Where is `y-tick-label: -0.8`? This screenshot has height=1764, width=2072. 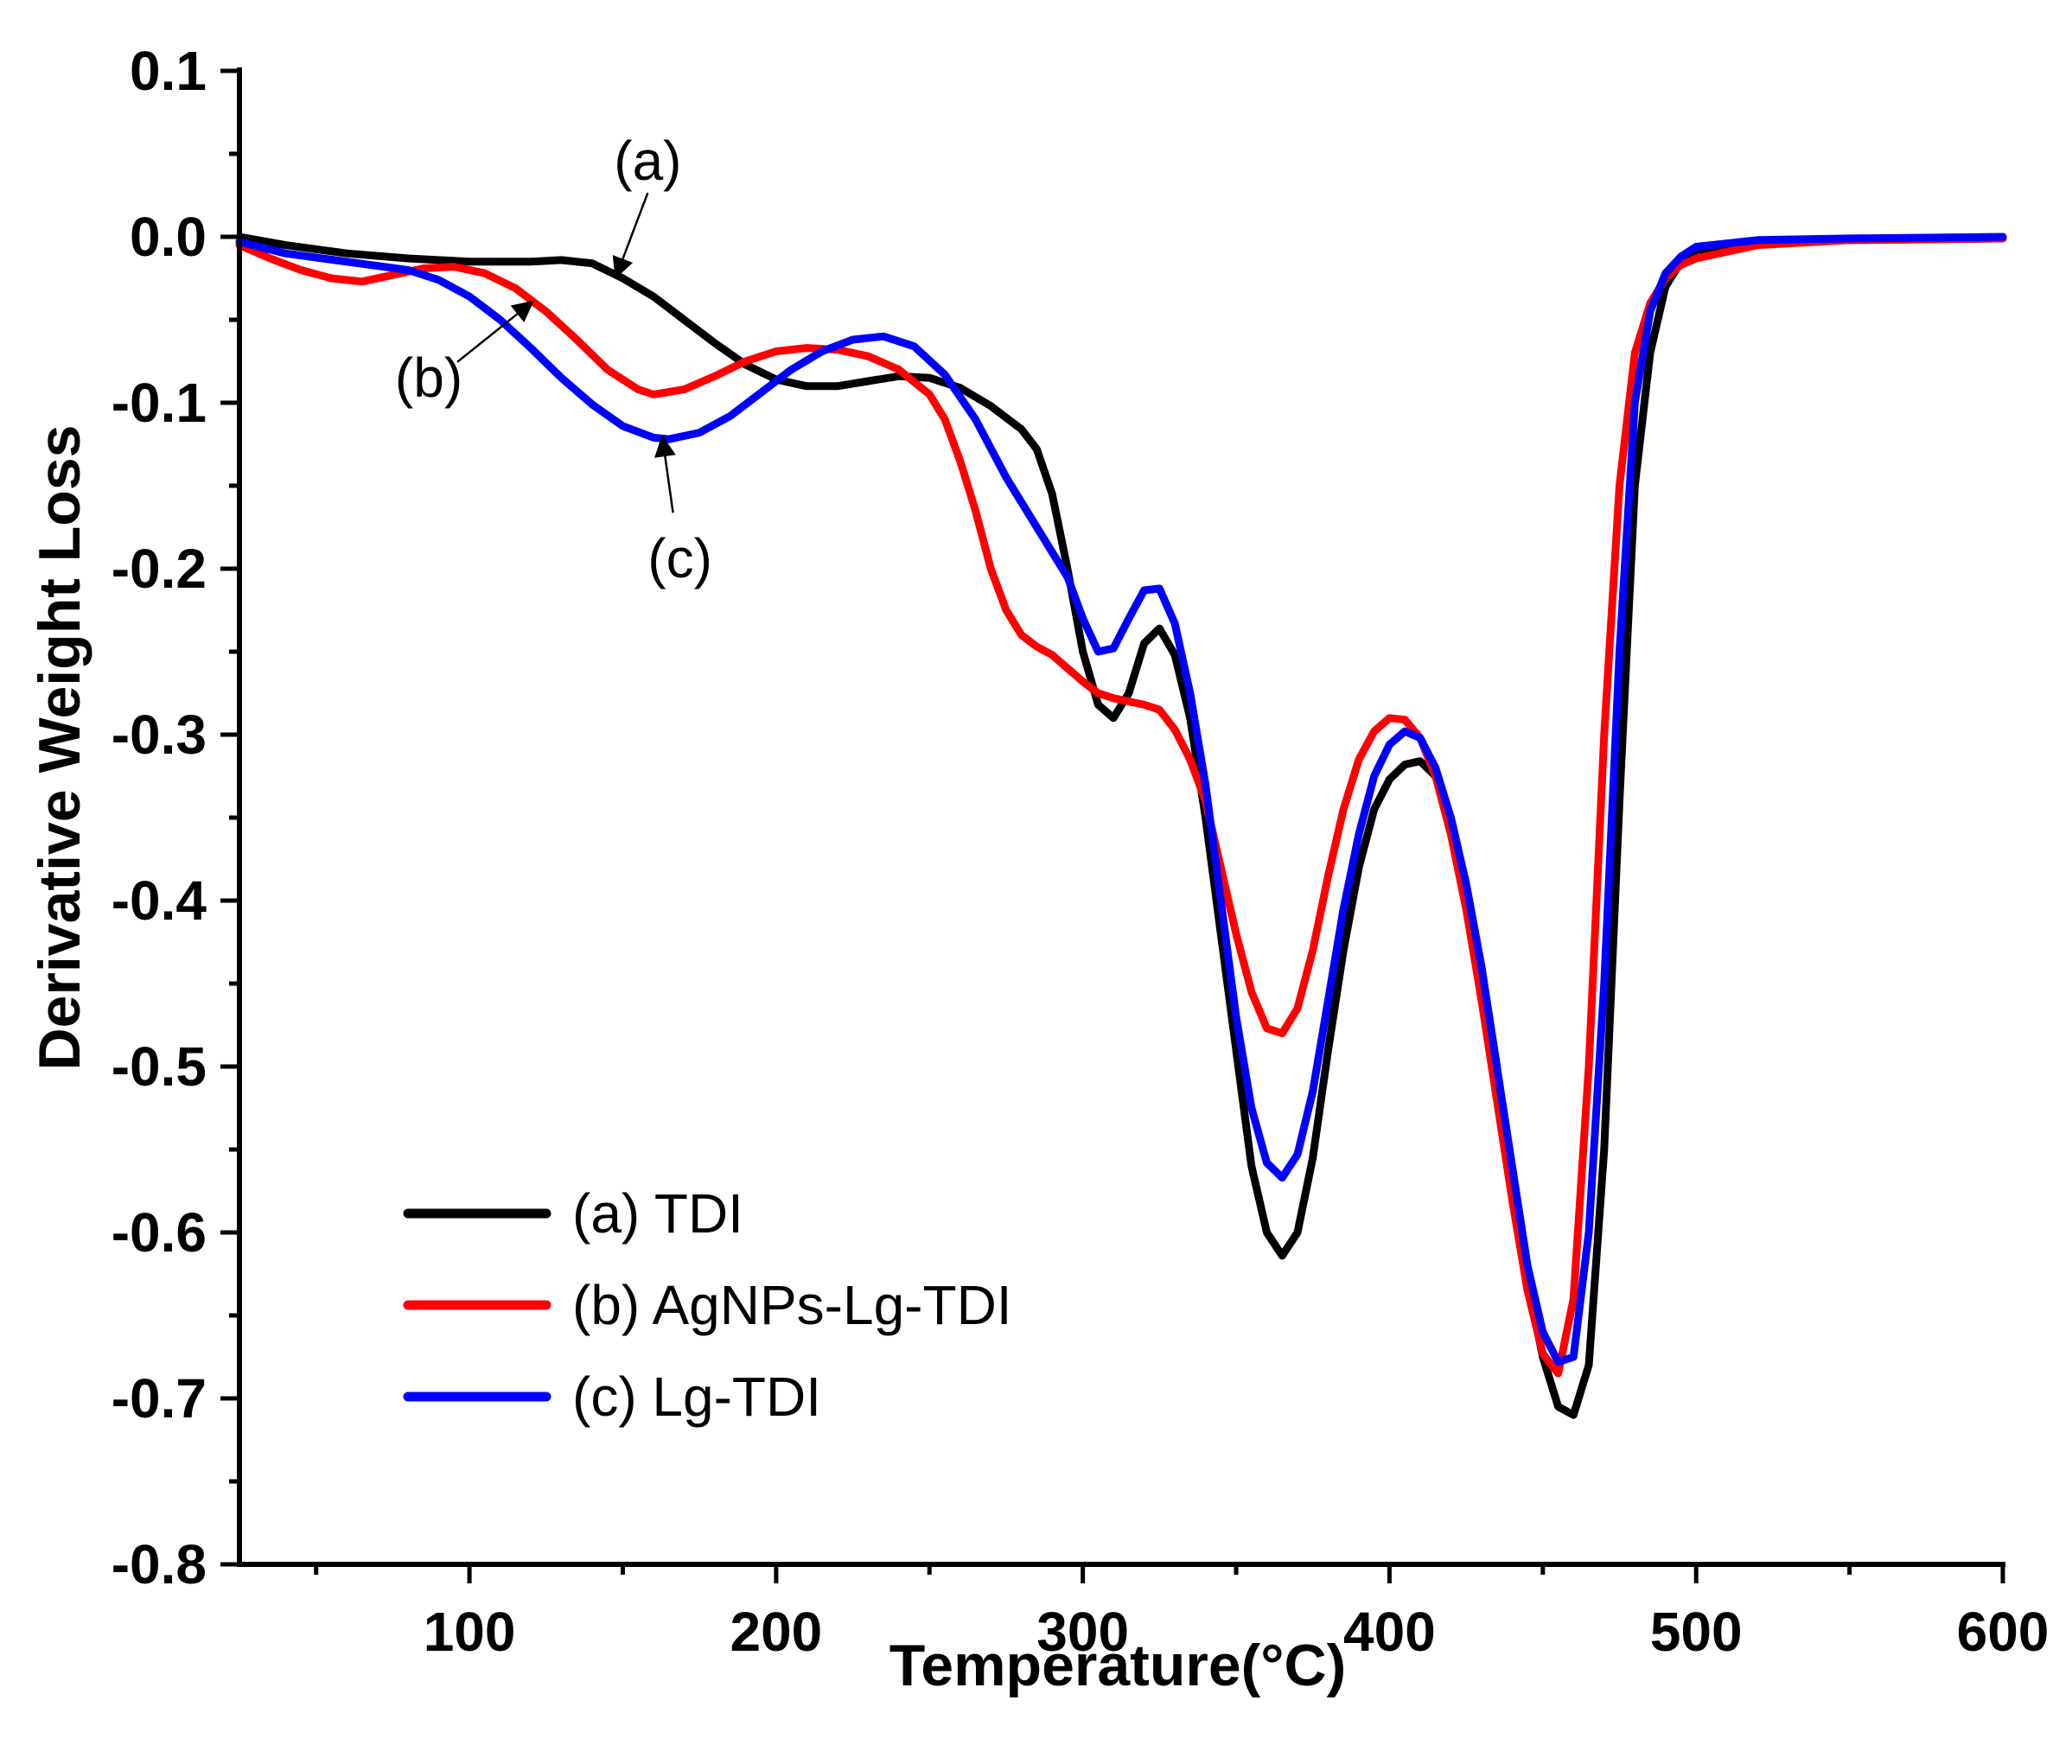 y-tick-label: -0.8 is located at coordinates (160, 1564).